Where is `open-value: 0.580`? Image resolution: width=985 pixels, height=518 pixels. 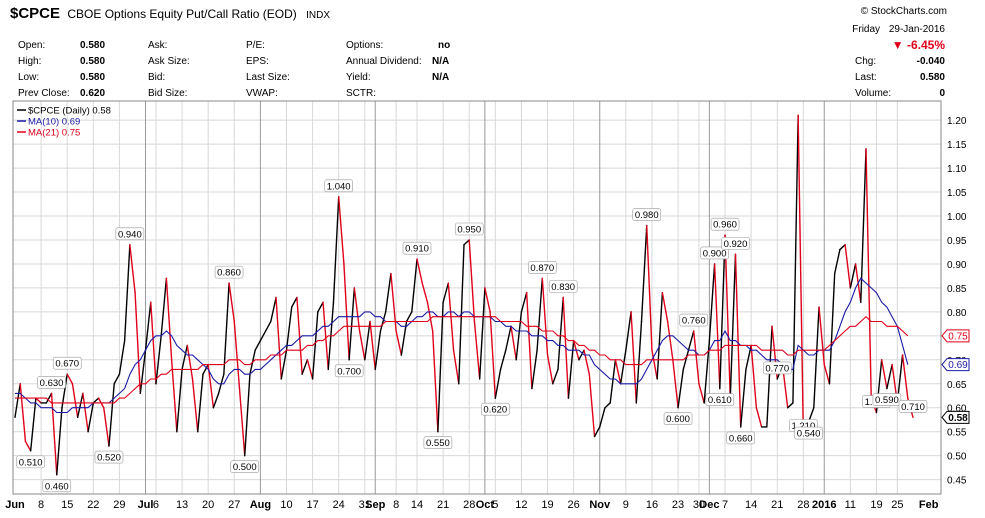
open-value: 0.580 is located at coordinates (93, 45).